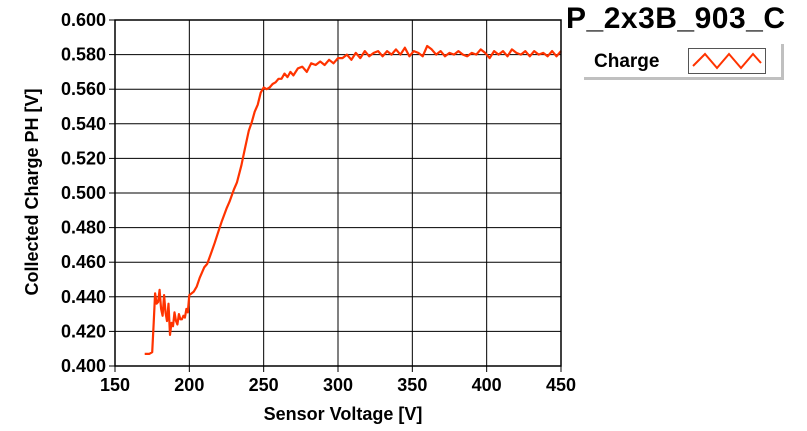 Image resolution: width=807 pixels, height=431 pixels. Describe the element at coordinates (412, 385) in the screenshot. I see `x-tick-label: 350` at that location.